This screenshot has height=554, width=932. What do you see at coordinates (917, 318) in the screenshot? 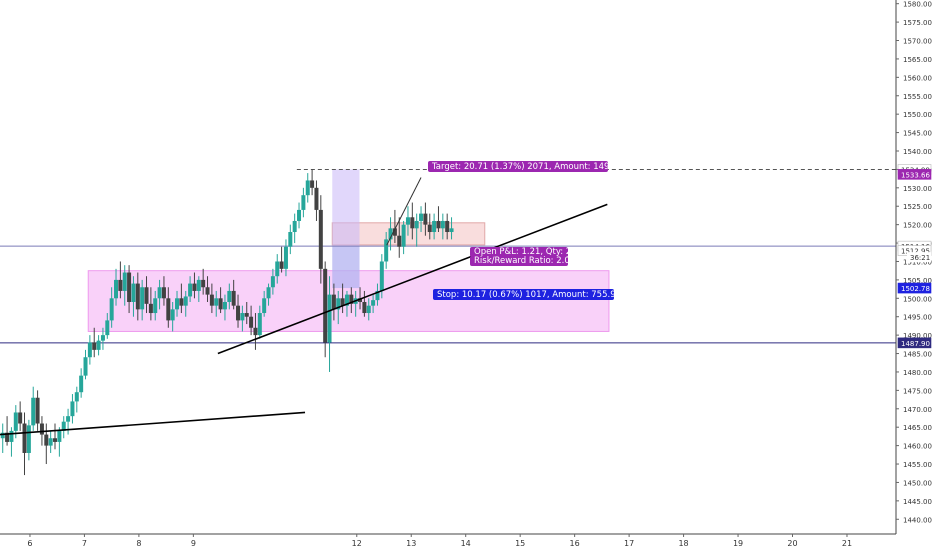
I see `y-tick-label: 1495.00` at bounding box center [917, 318].